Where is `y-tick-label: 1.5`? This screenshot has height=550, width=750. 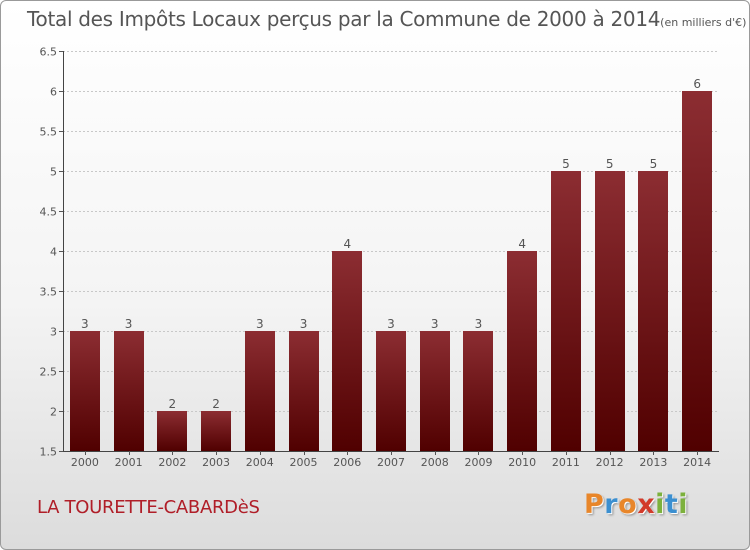 y-tick-label: 1.5 is located at coordinates (49, 452).